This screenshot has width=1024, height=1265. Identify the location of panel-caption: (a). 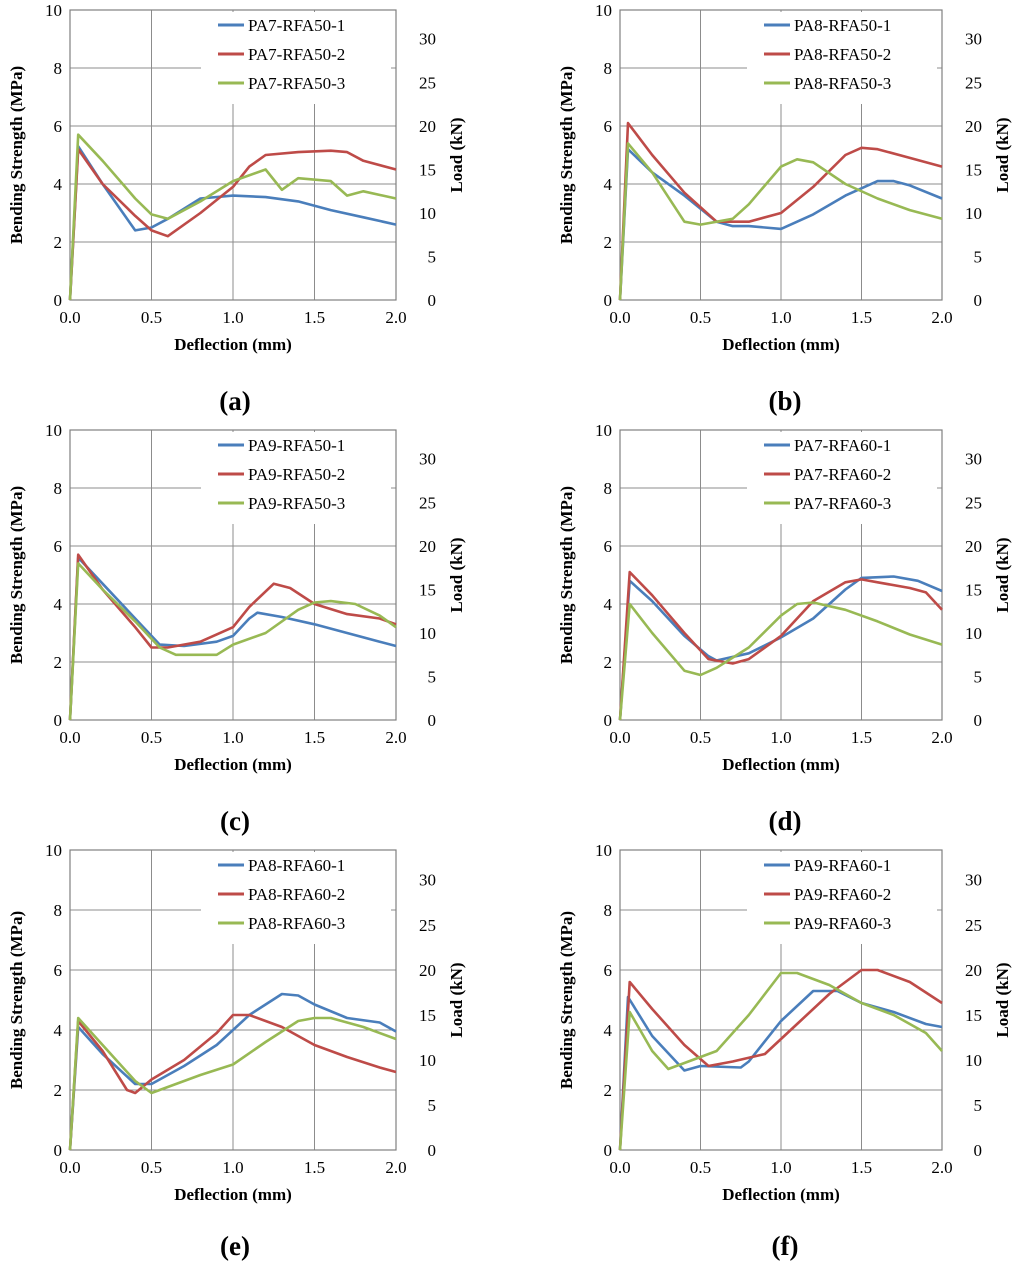
(234, 401).